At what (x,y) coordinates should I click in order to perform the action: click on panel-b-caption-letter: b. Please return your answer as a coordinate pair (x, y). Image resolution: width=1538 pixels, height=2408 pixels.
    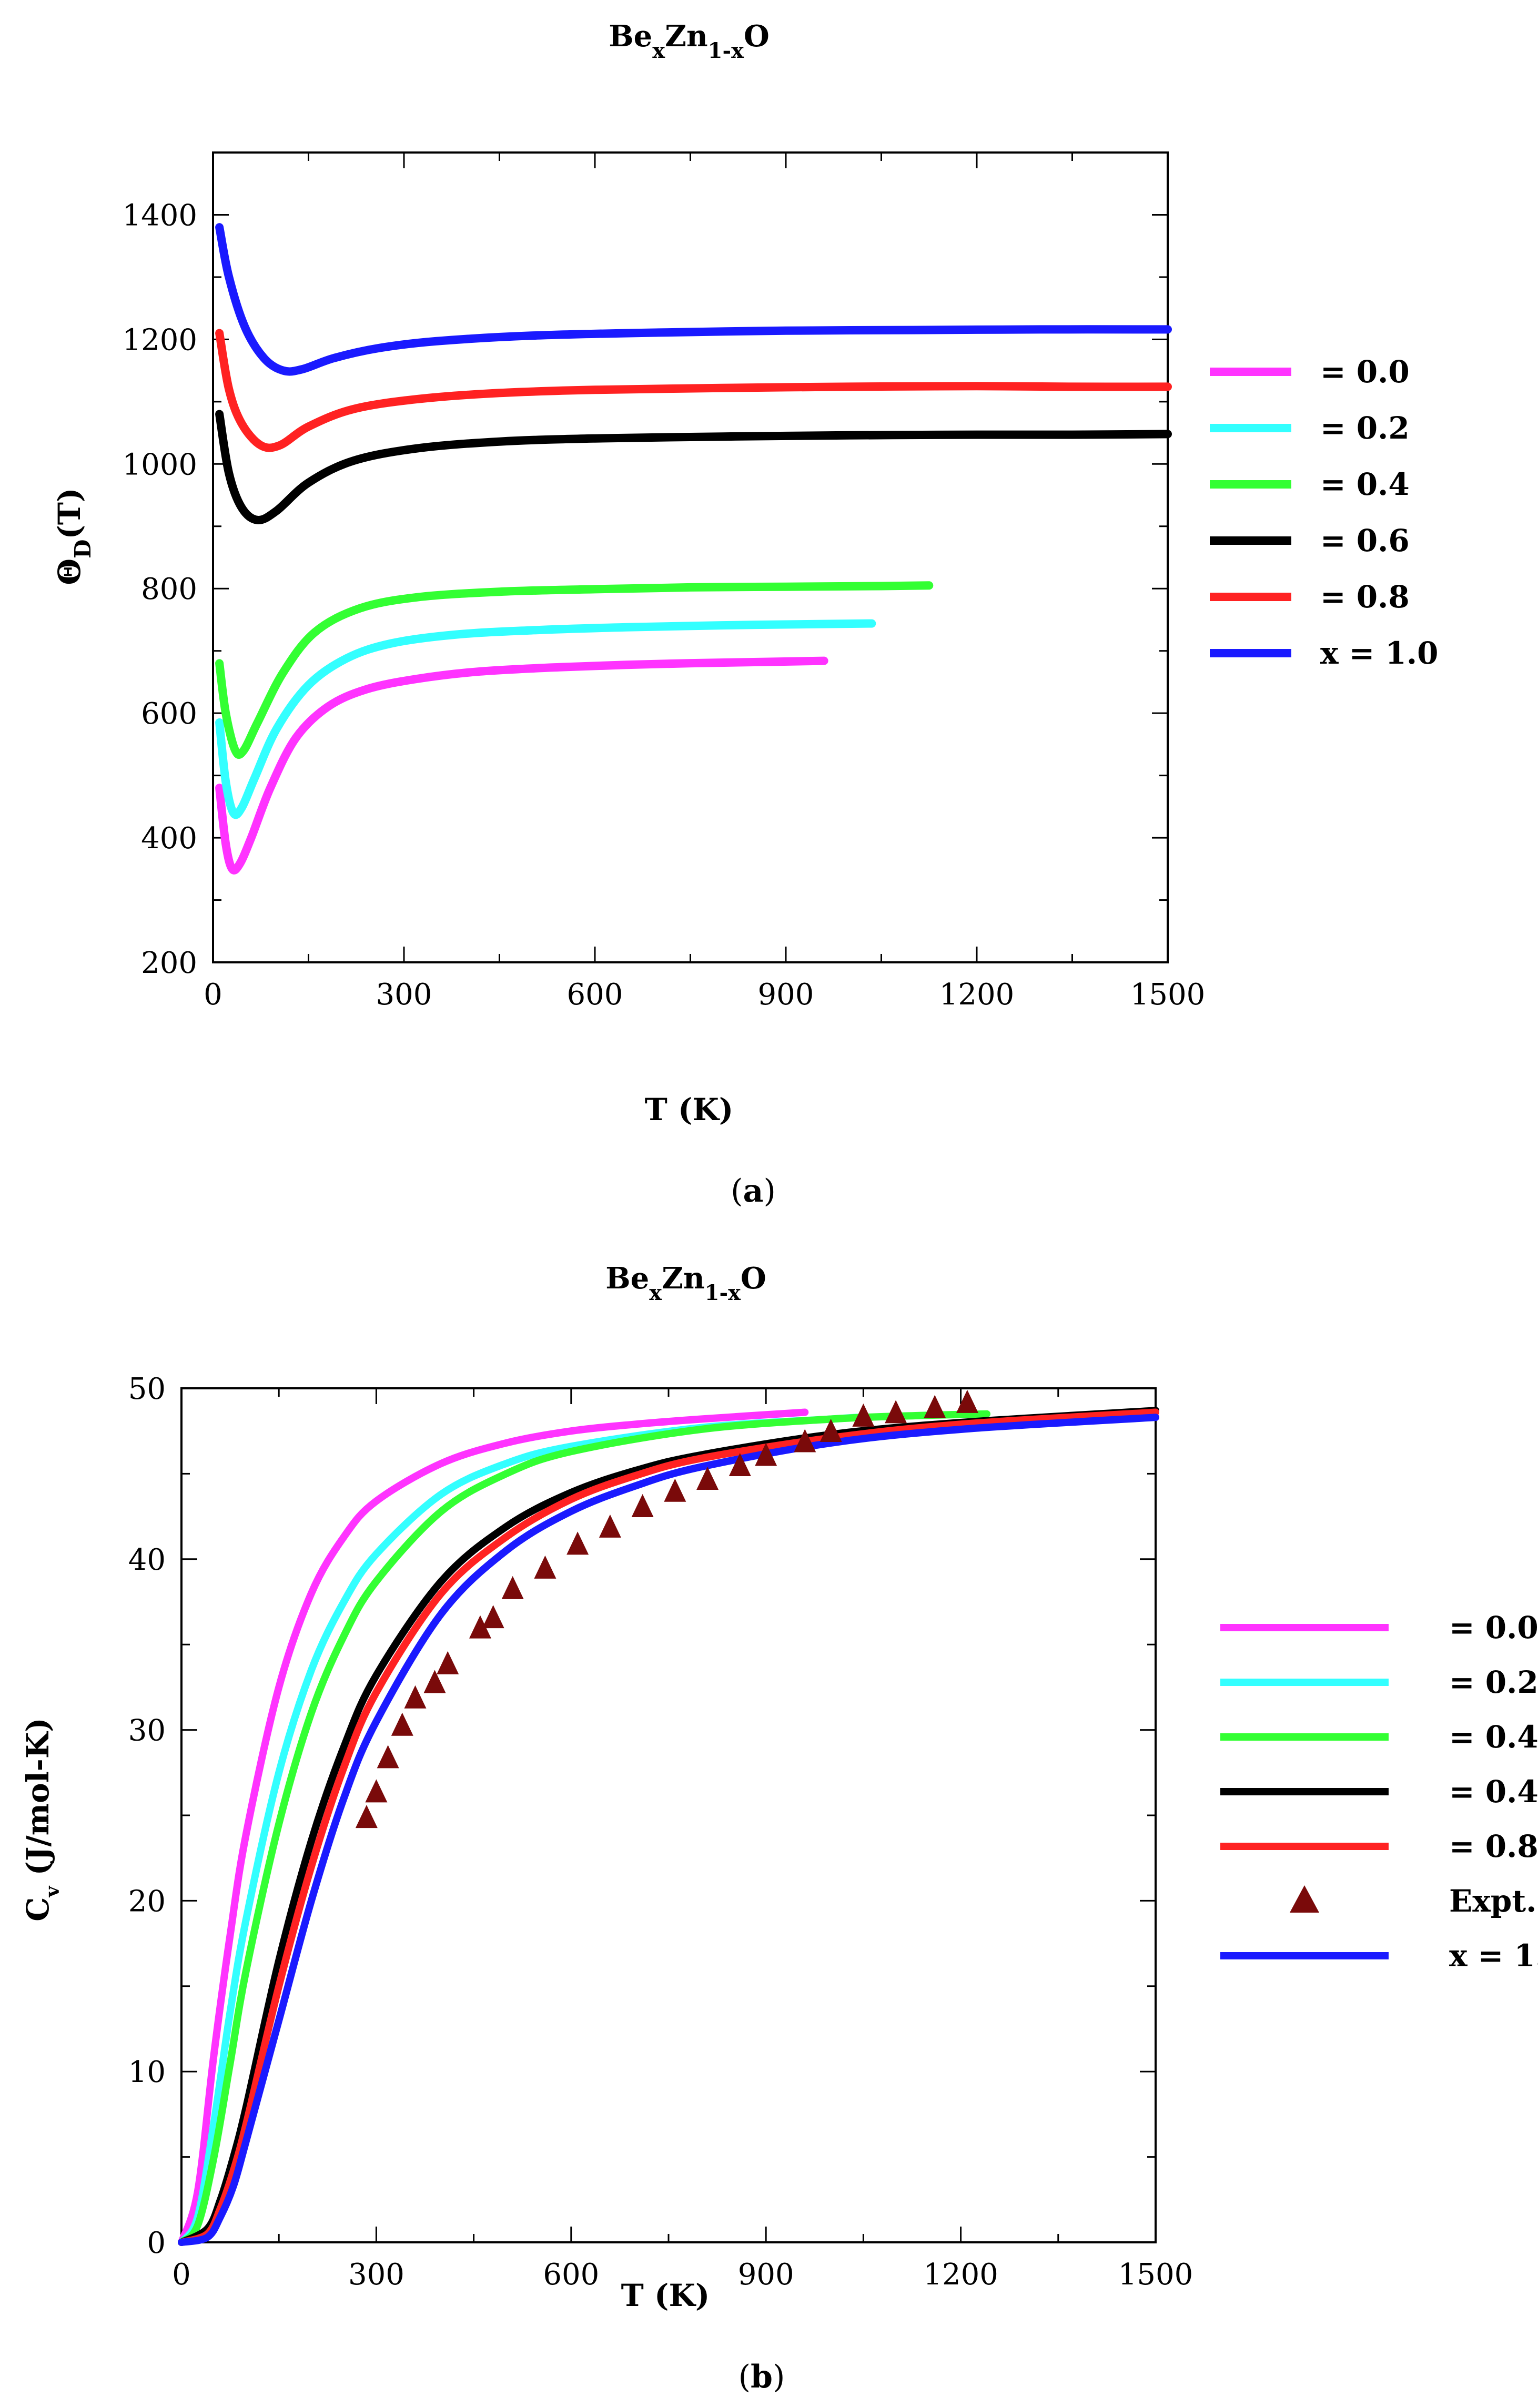
    Looking at the image, I should click on (762, 2377).